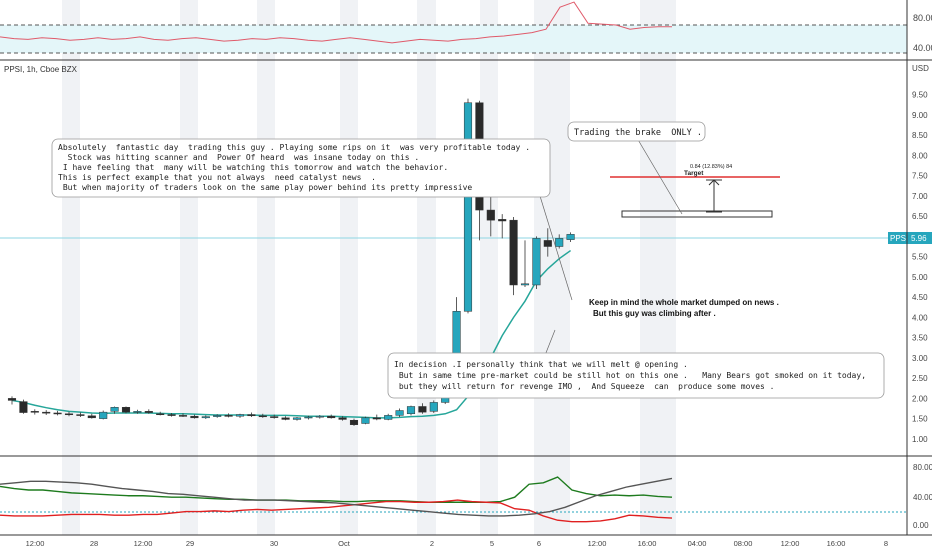  I want to click on callout-note-2-box, so click(636, 131).